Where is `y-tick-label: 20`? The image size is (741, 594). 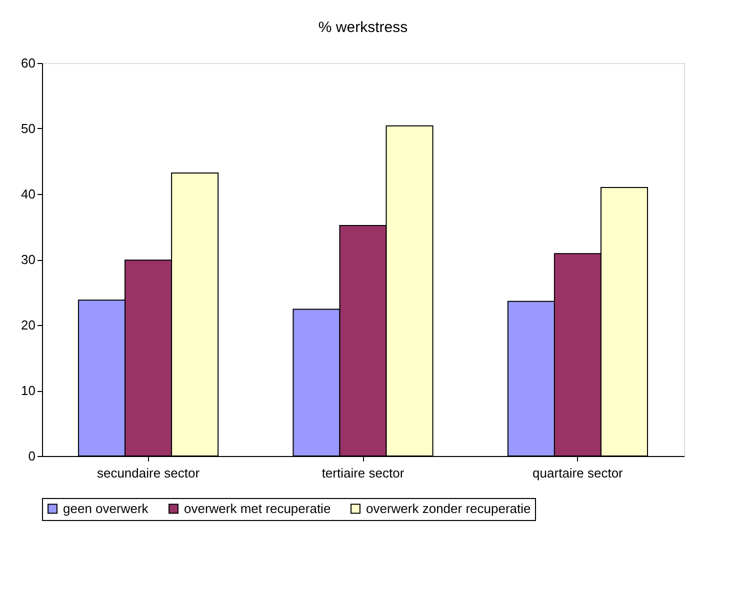 y-tick-label: 20 is located at coordinates (28, 325).